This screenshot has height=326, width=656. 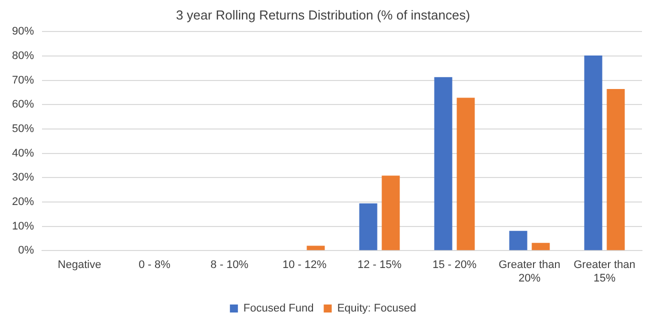 What do you see at coordinates (376, 308) in the screenshot?
I see `legend-label: Equity: Focused` at bounding box center [376, 308].